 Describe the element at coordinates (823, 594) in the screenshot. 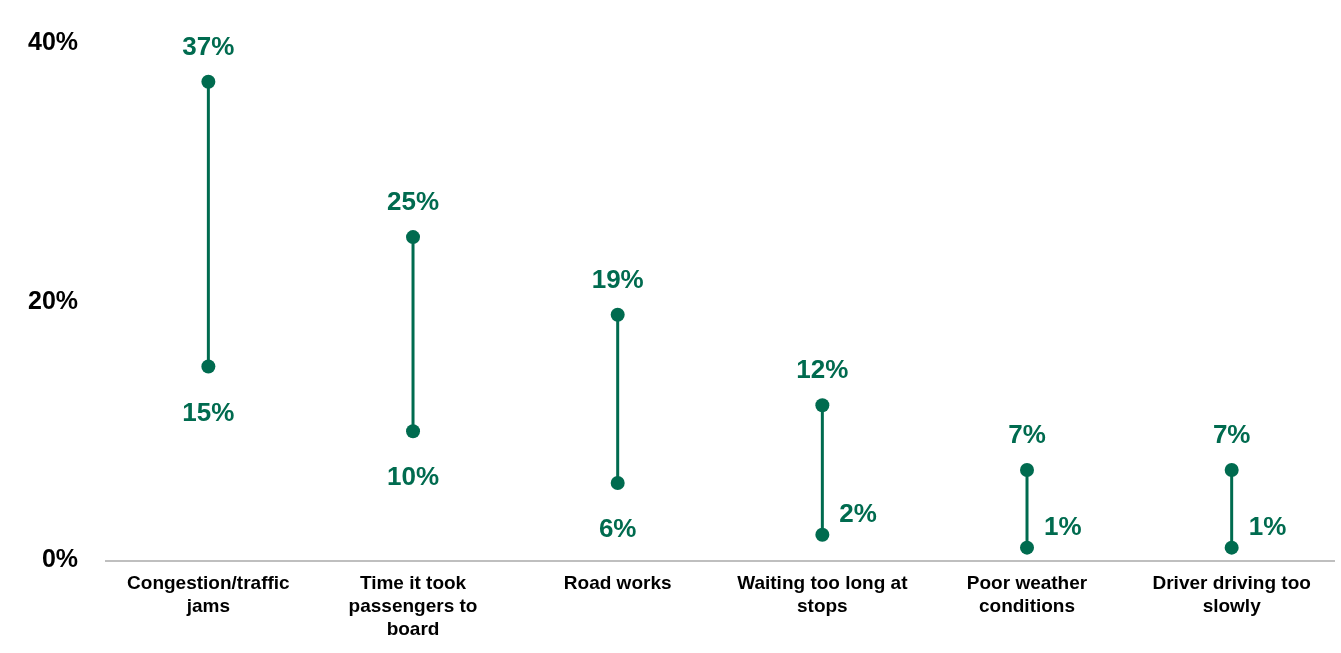

I see `x-tick-label: Waiting too long at stops` at that location.